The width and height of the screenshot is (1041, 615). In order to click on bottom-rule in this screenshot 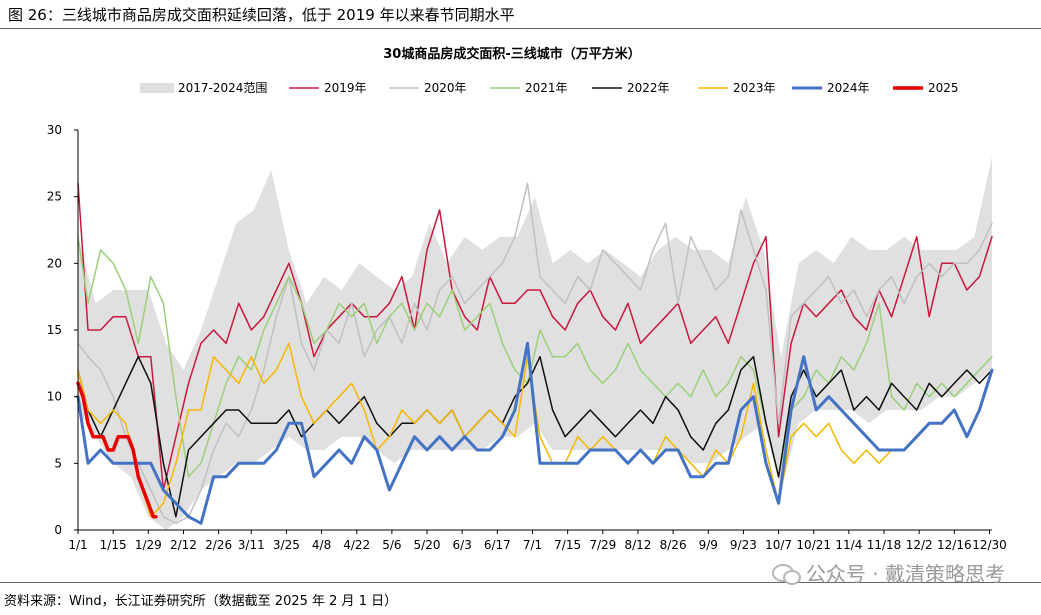, I will do `click(520, 582)`.